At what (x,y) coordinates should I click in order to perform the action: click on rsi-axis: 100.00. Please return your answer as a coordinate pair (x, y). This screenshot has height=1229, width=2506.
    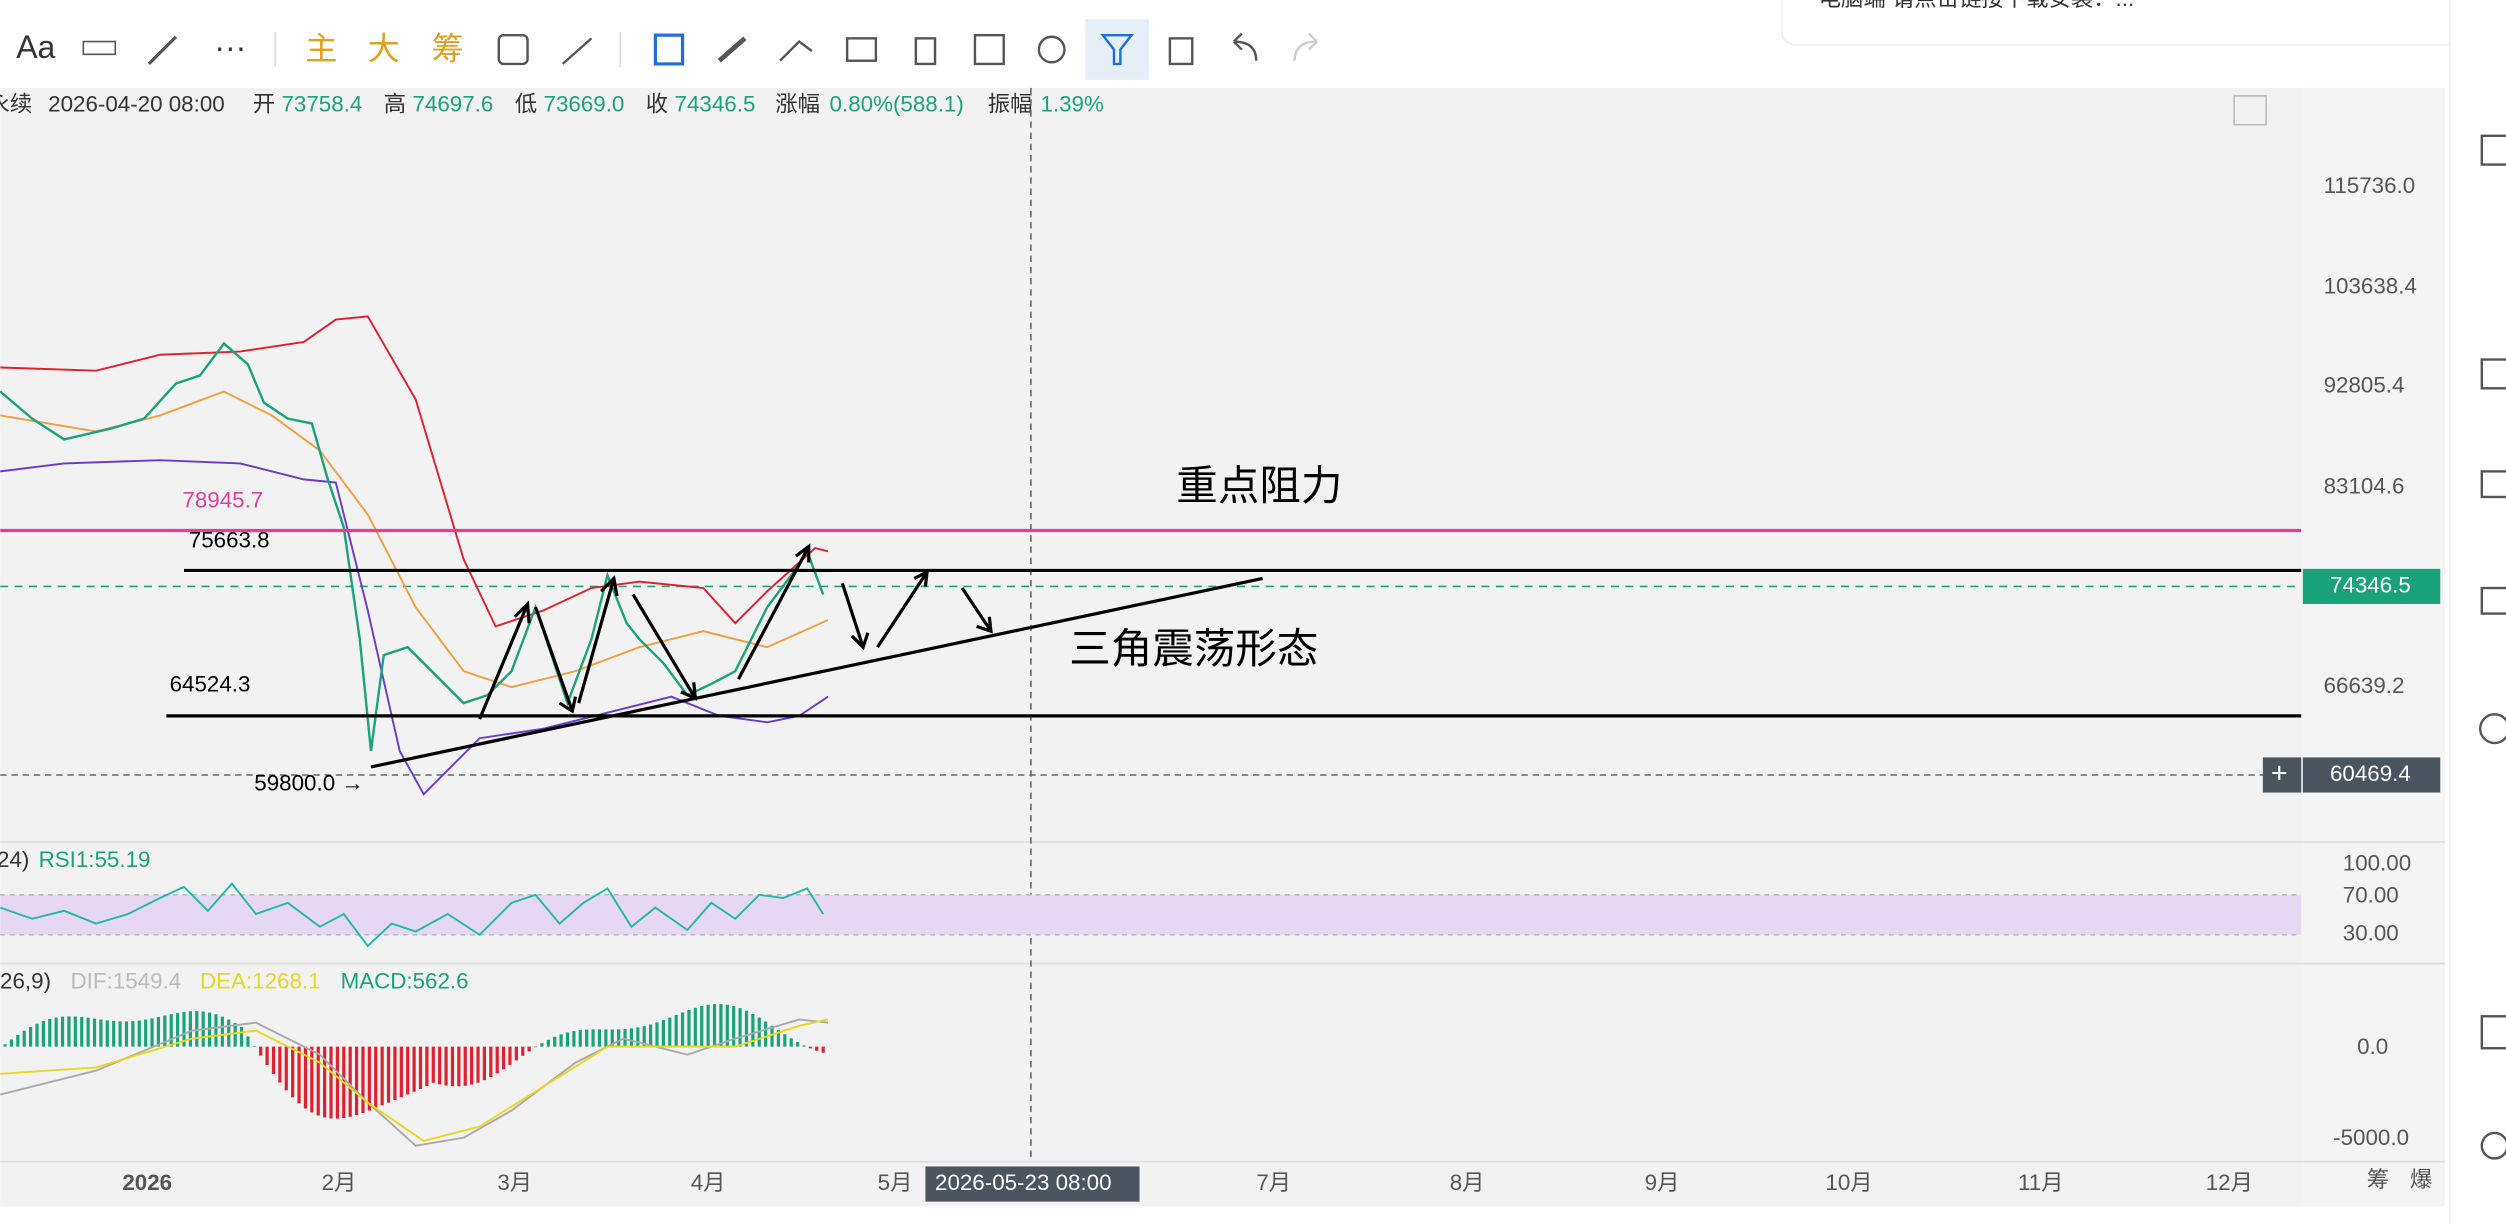
    Looking at the image, I should click on (2377, 862).